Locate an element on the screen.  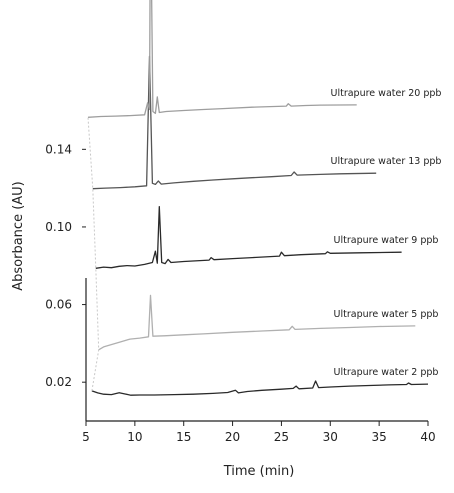
x-axis-ticks: 5 10 15 20 25 30 35 40 is located at coordinates (259, 432).